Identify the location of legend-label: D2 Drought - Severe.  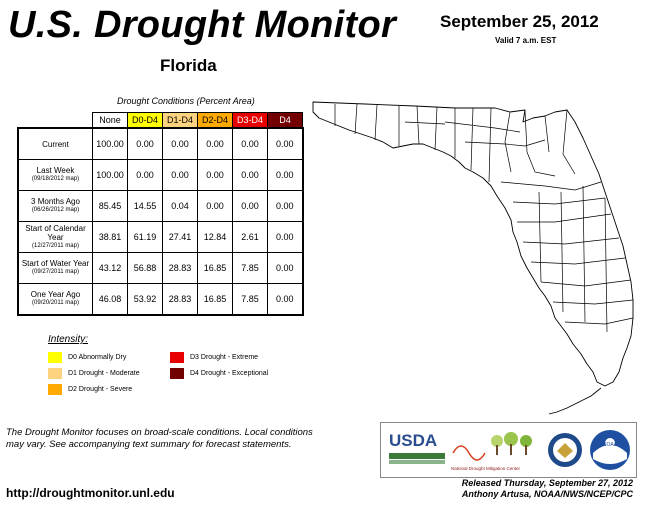
(100, 389).